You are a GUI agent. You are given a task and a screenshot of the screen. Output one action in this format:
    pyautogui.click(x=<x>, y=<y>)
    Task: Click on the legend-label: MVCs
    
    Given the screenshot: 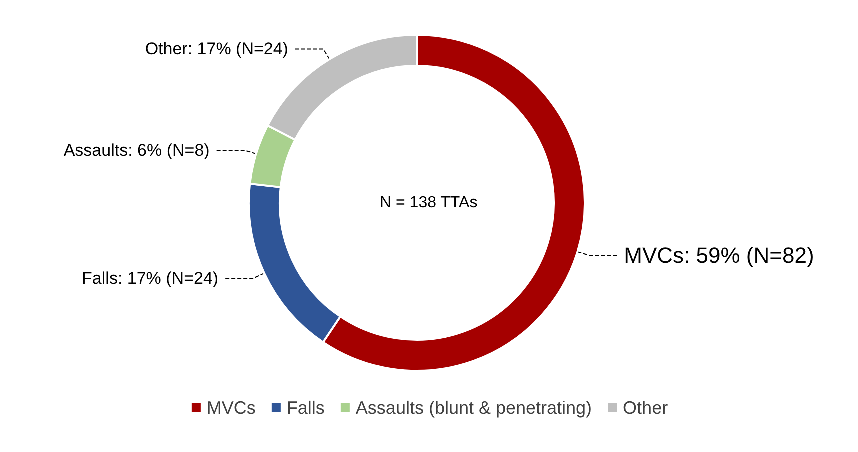 What is the action you would take?
    pyautogui.click(x=231, y=408)
    